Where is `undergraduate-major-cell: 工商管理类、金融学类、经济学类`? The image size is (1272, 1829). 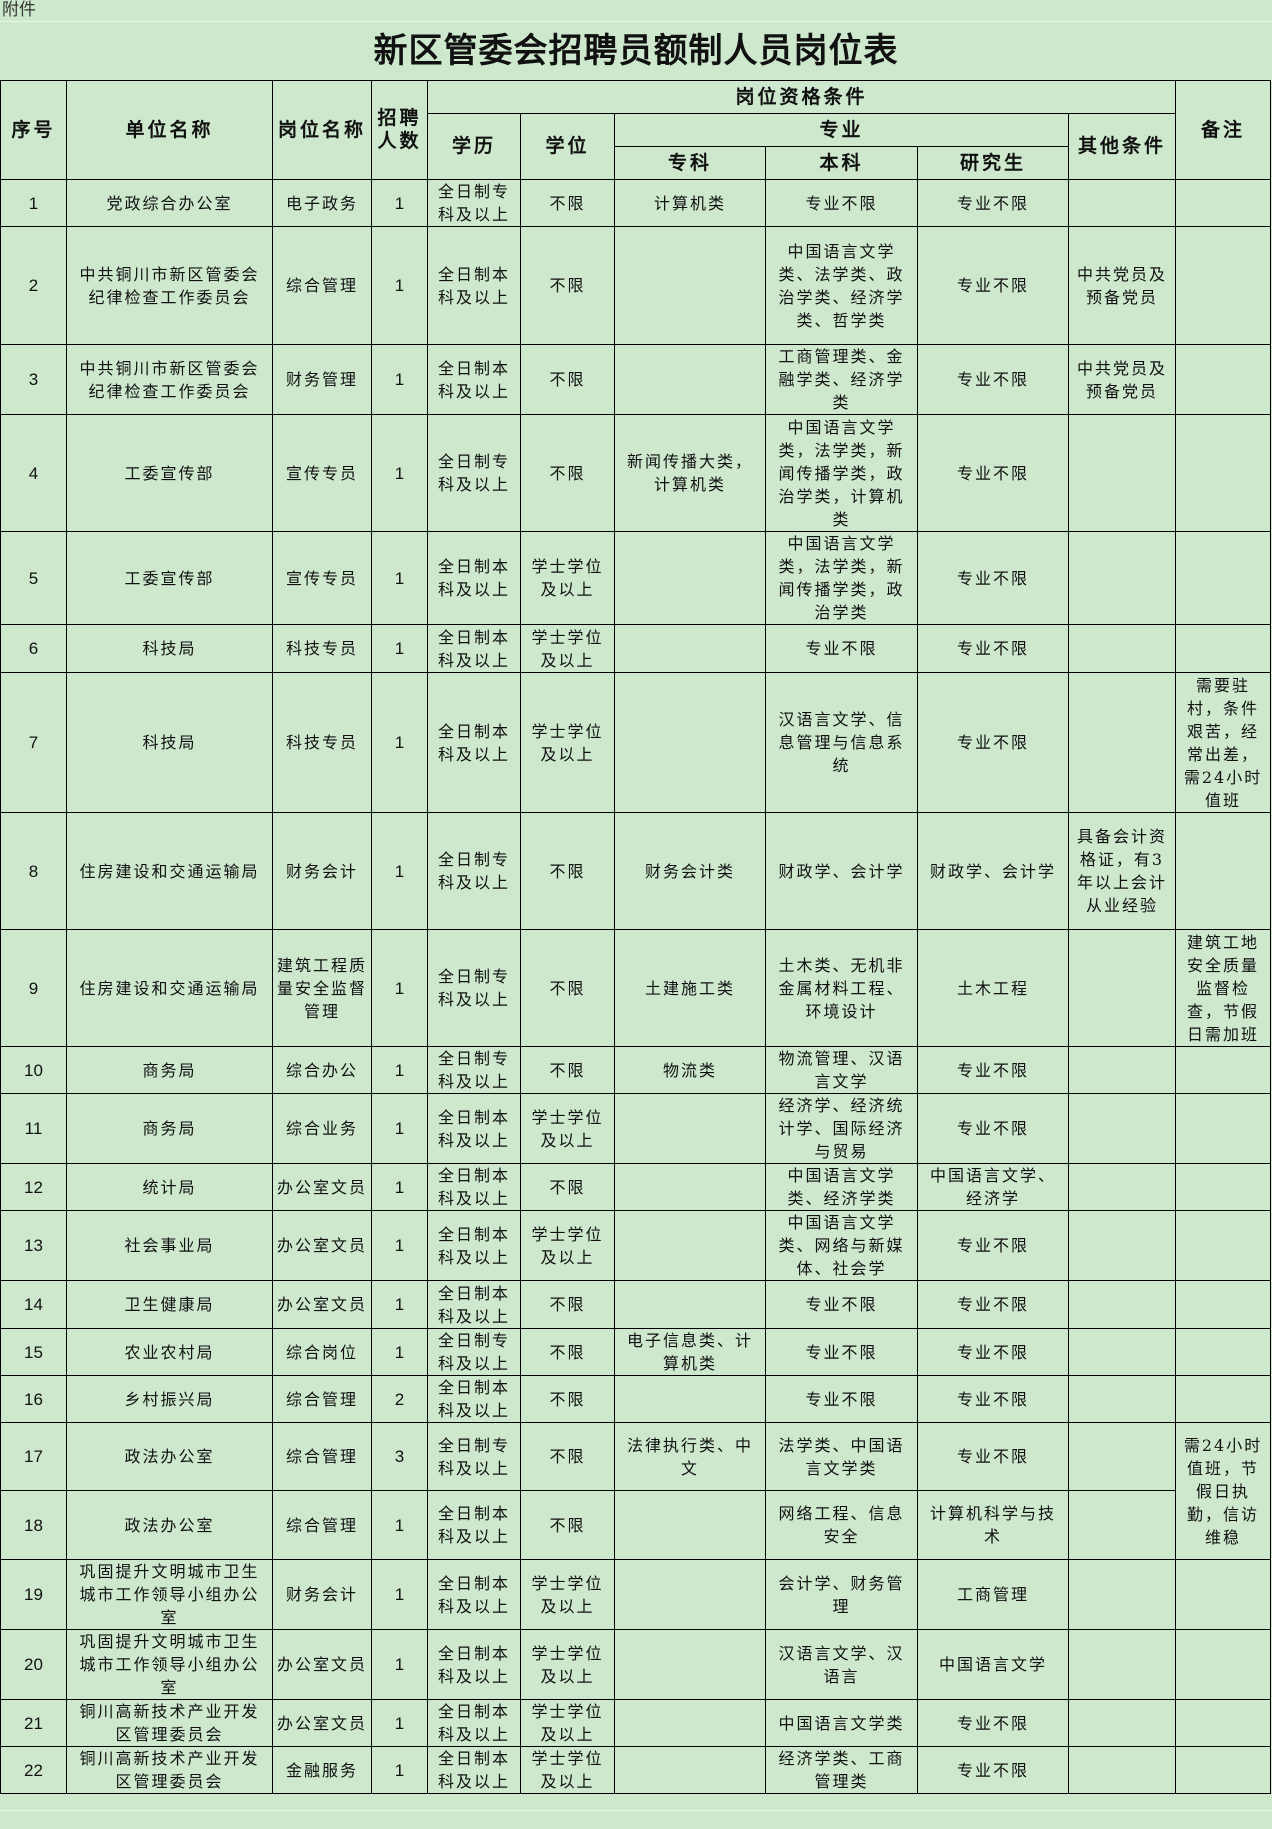
undergraduate-major-cell: 工商管理类、金融学类、经济学类 is located at coordinates (841, 379).